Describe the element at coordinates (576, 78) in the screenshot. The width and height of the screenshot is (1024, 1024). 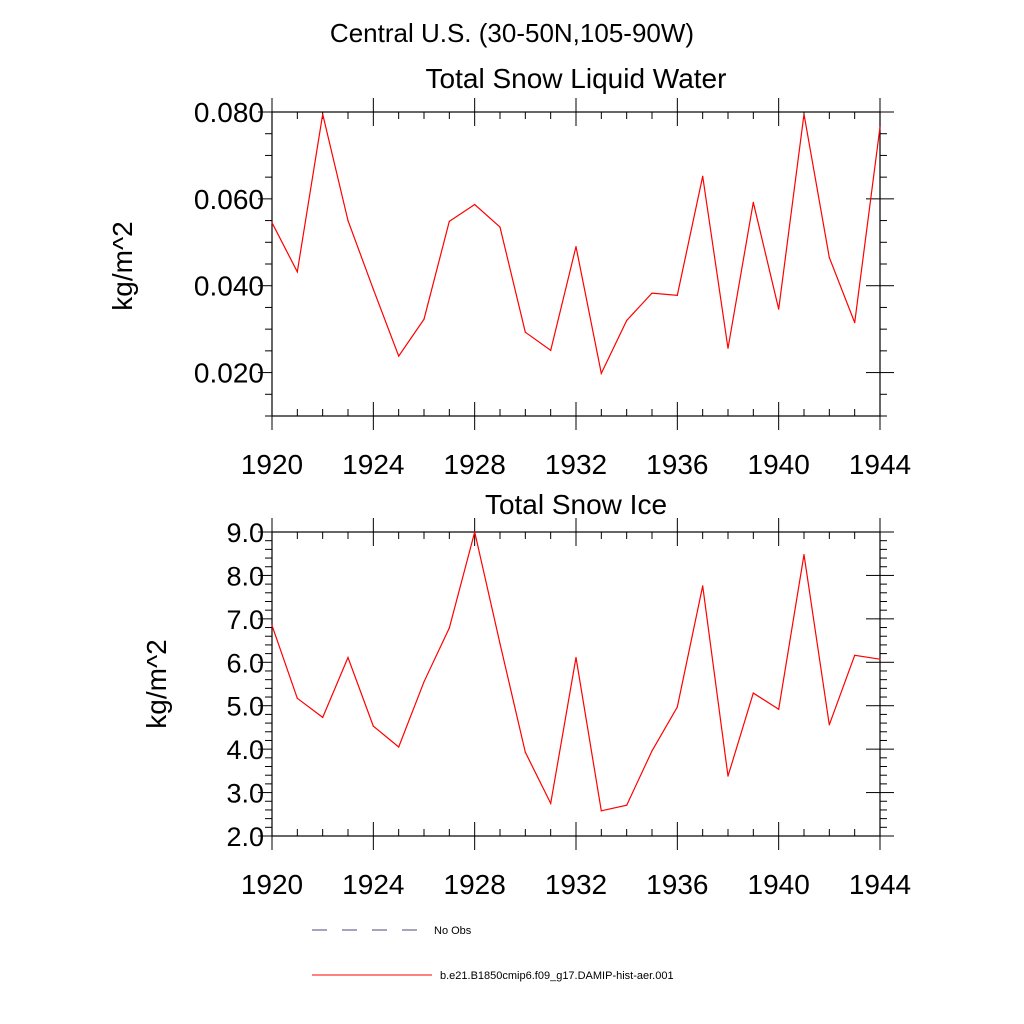
I see `panel-title: Total Snow Liquid Water` at that location.